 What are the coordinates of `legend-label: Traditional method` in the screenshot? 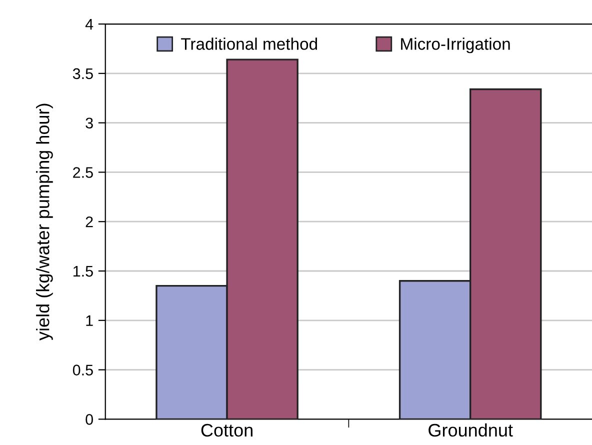 It's located at (249, 44).